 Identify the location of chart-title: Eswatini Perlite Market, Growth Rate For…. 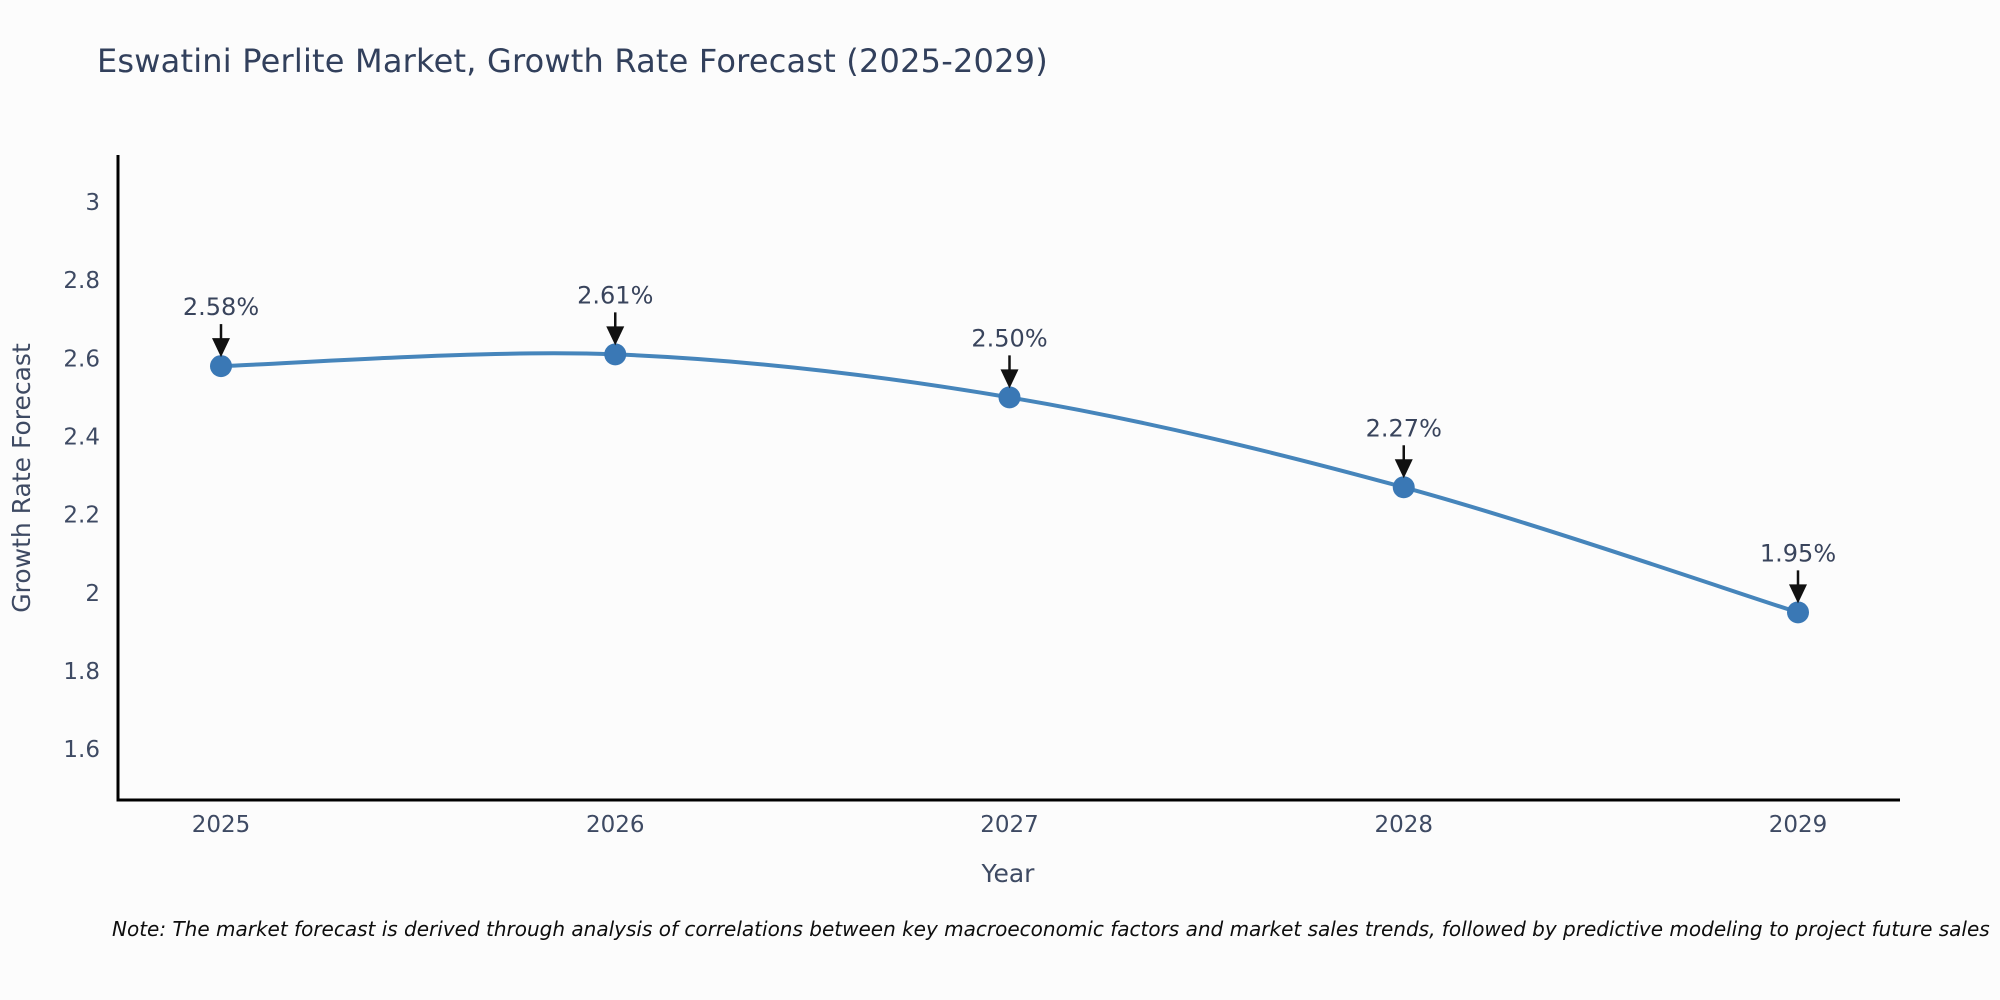
(572, 61).